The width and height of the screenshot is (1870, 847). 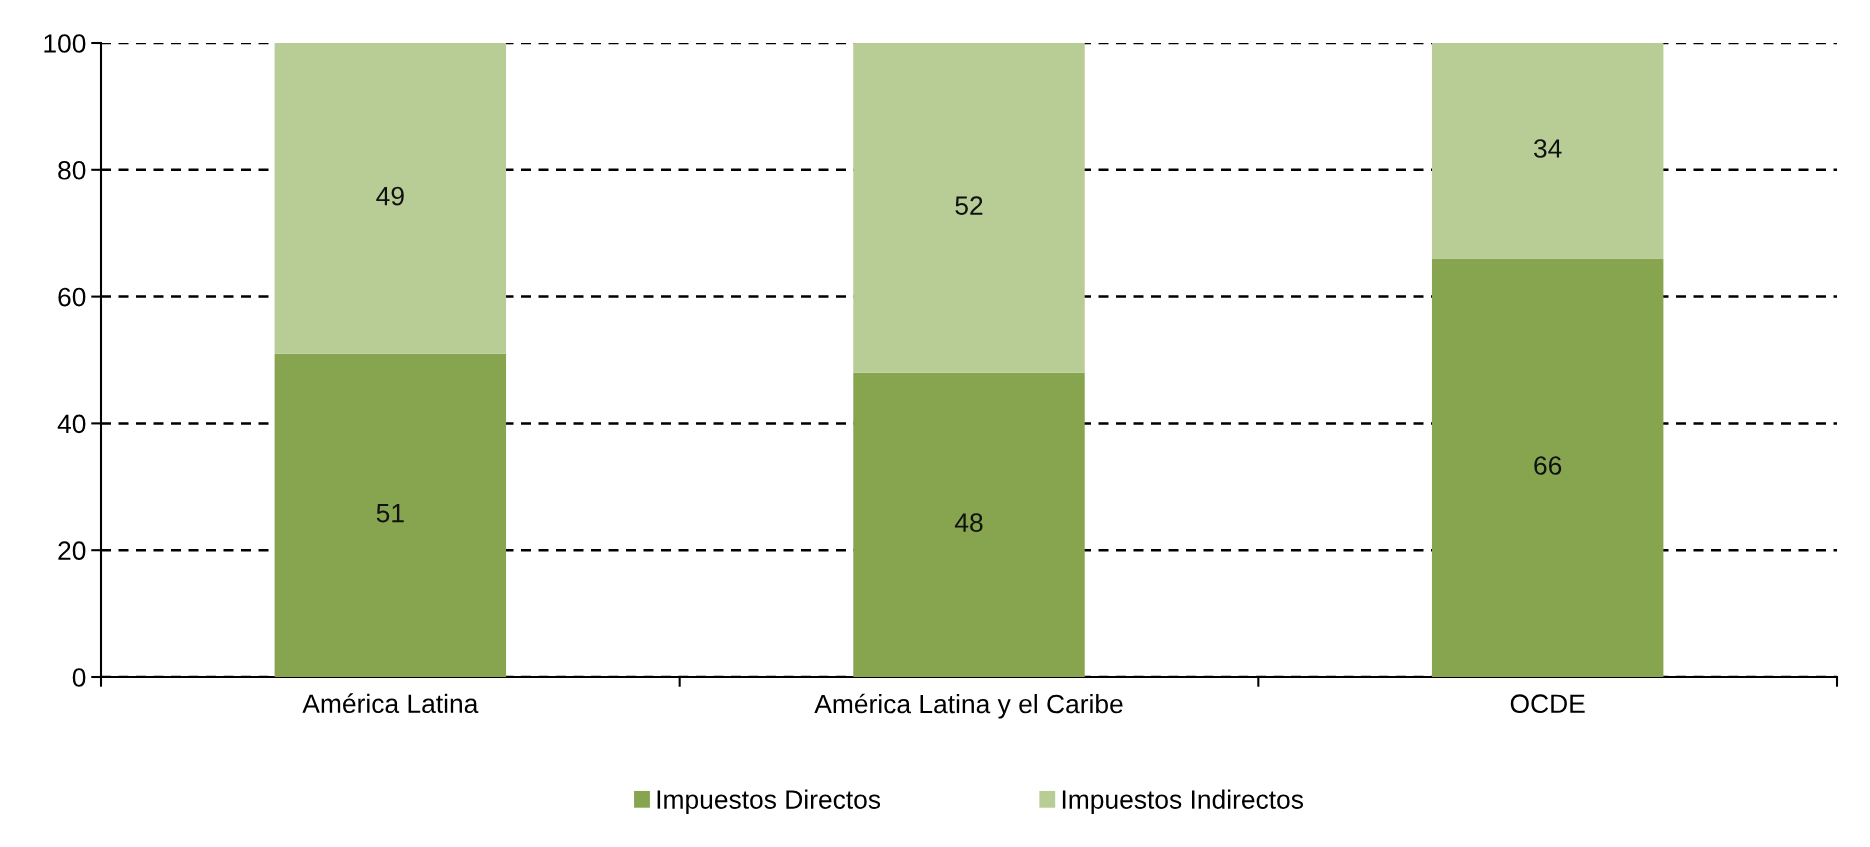 I want to click on data-label: 52, so click(x=969, y=205).